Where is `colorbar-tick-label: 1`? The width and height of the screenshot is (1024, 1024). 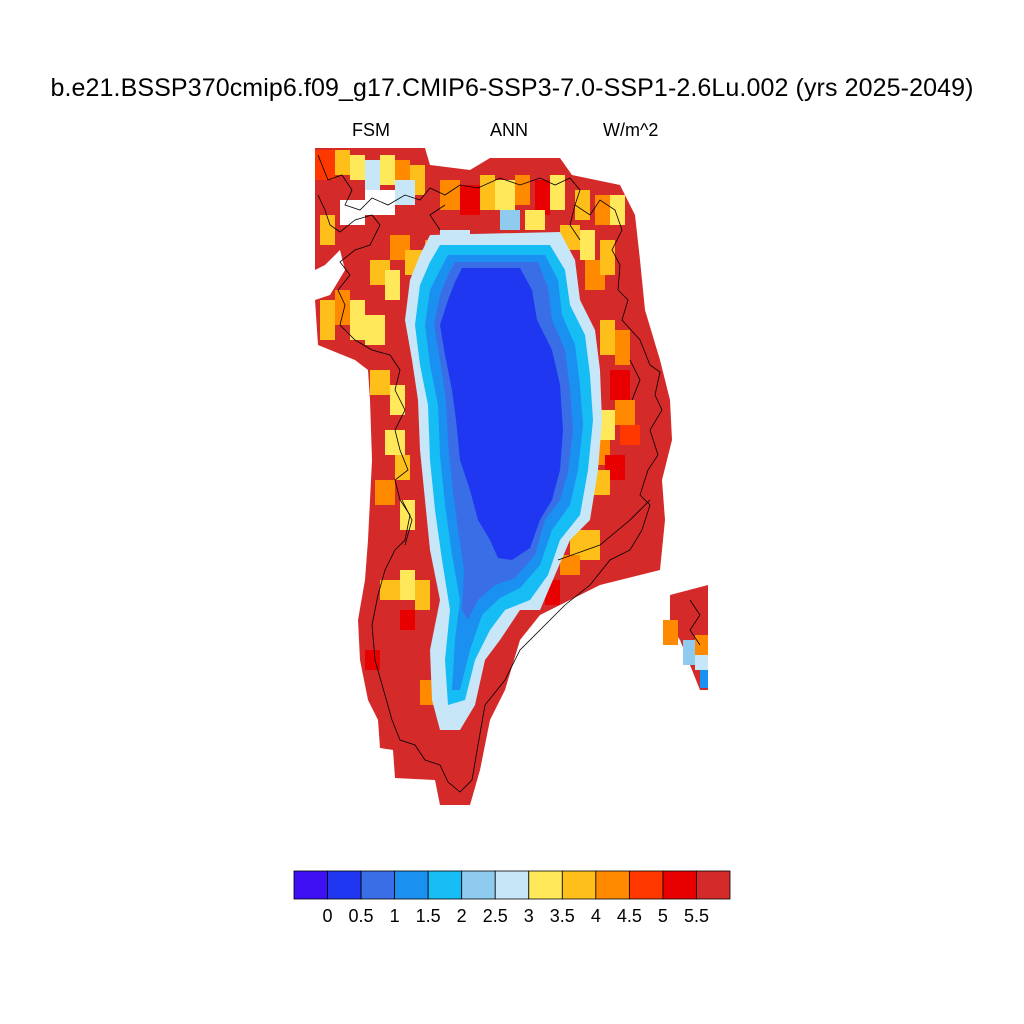
colorbar-tick-label: 1 is located at coordinates (394, 916).